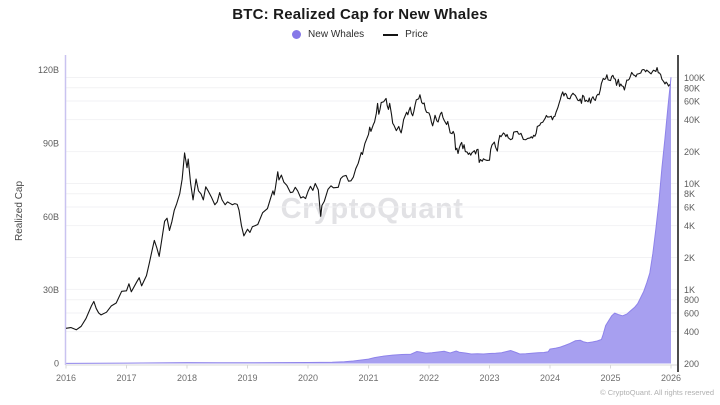  What do you see at coordinates (689, 290) in the screenshot?
I see `y-right-tick-label: 1K` at bounding box center [689, 290].